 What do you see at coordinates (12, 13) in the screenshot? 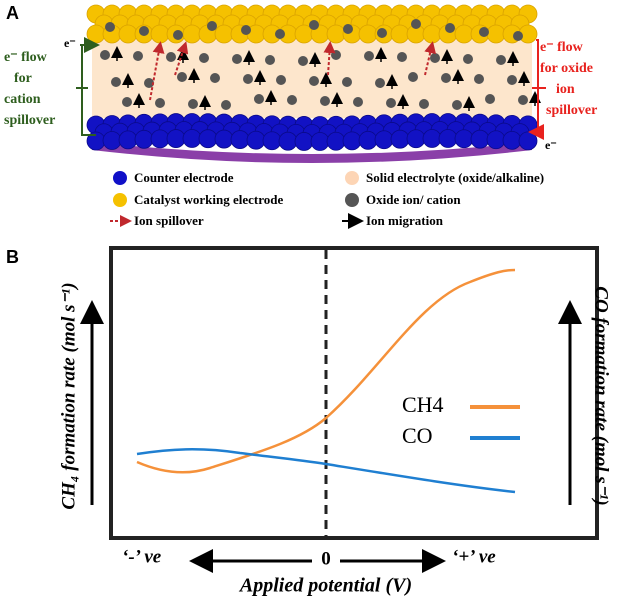
I see `panel-label: A` at bounding box center [12, 13].